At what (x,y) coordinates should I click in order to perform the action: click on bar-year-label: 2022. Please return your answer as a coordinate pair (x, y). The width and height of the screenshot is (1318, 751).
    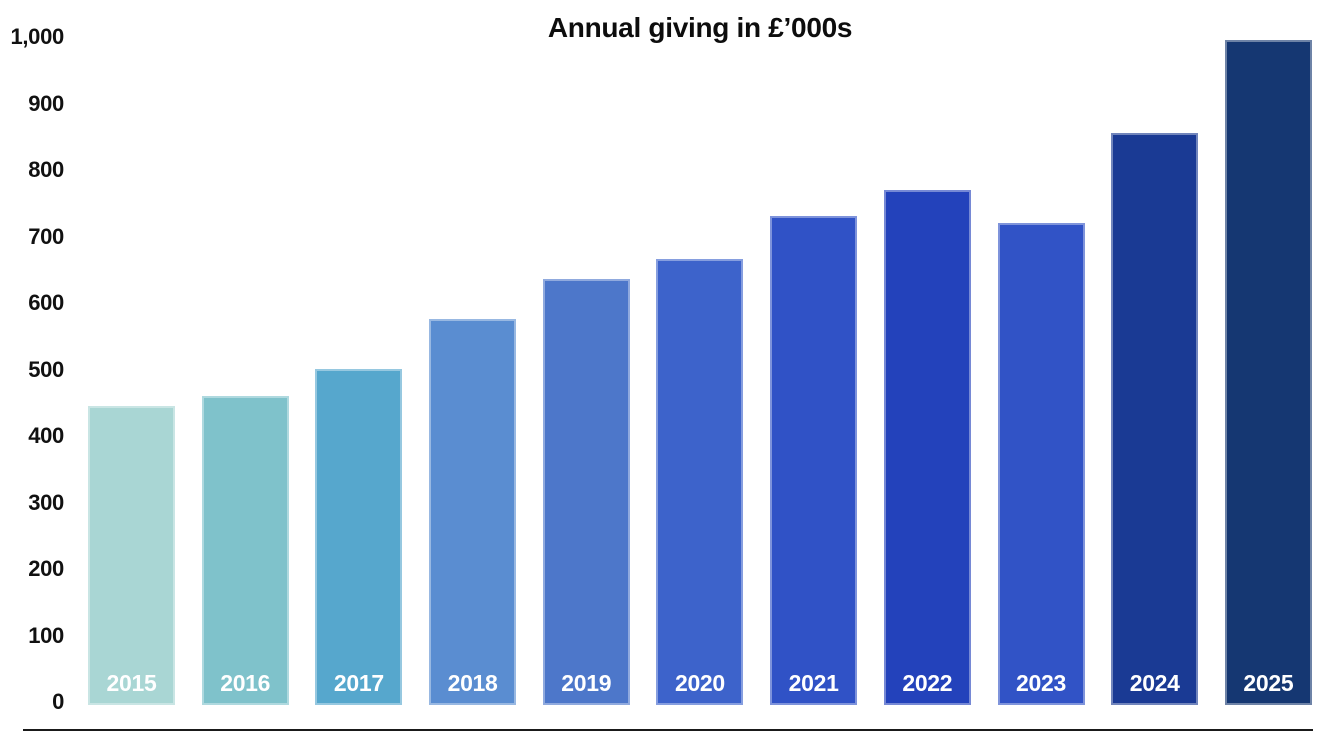
    Looking at the image, I should click on (927, 683).